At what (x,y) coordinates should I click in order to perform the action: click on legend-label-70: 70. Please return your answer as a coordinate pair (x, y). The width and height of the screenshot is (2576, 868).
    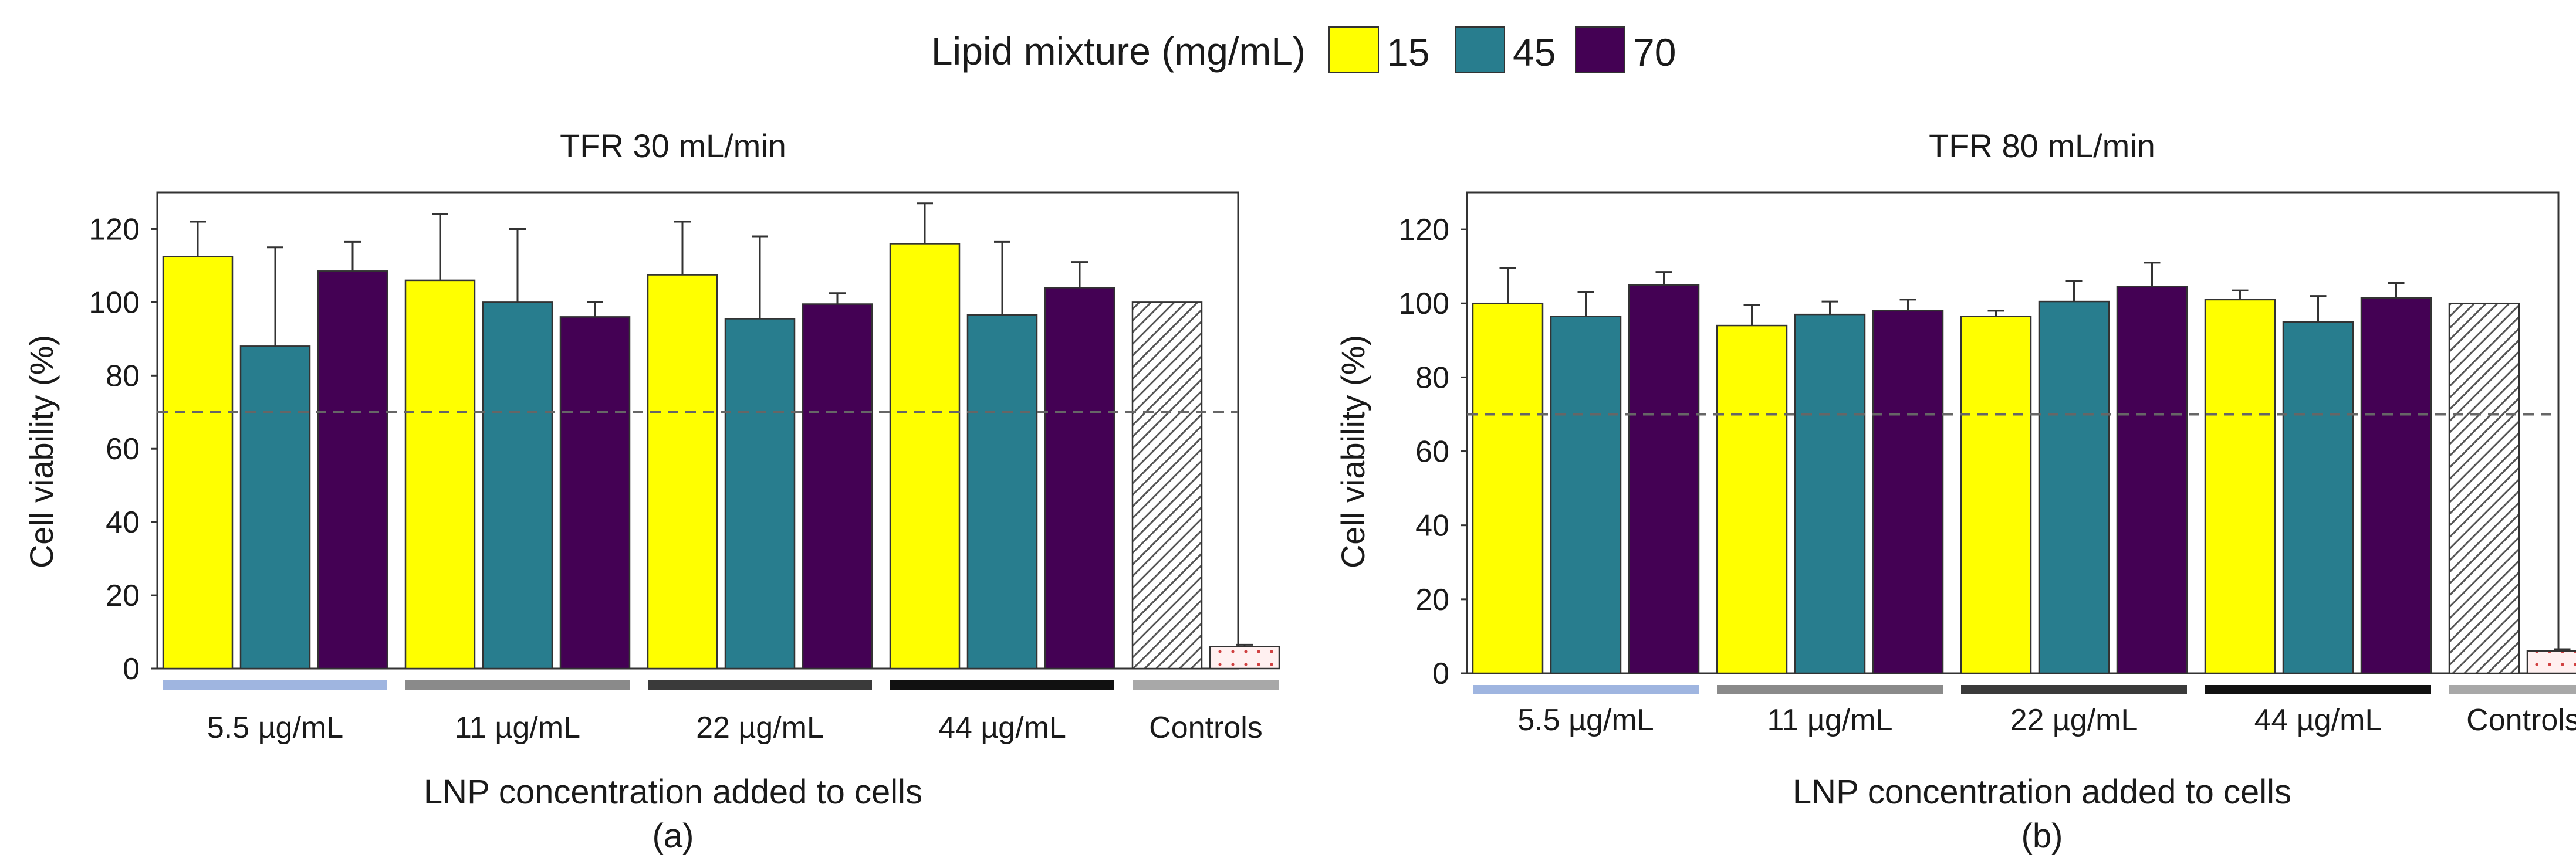
    Looking at the image, I should click on (1654, 52).